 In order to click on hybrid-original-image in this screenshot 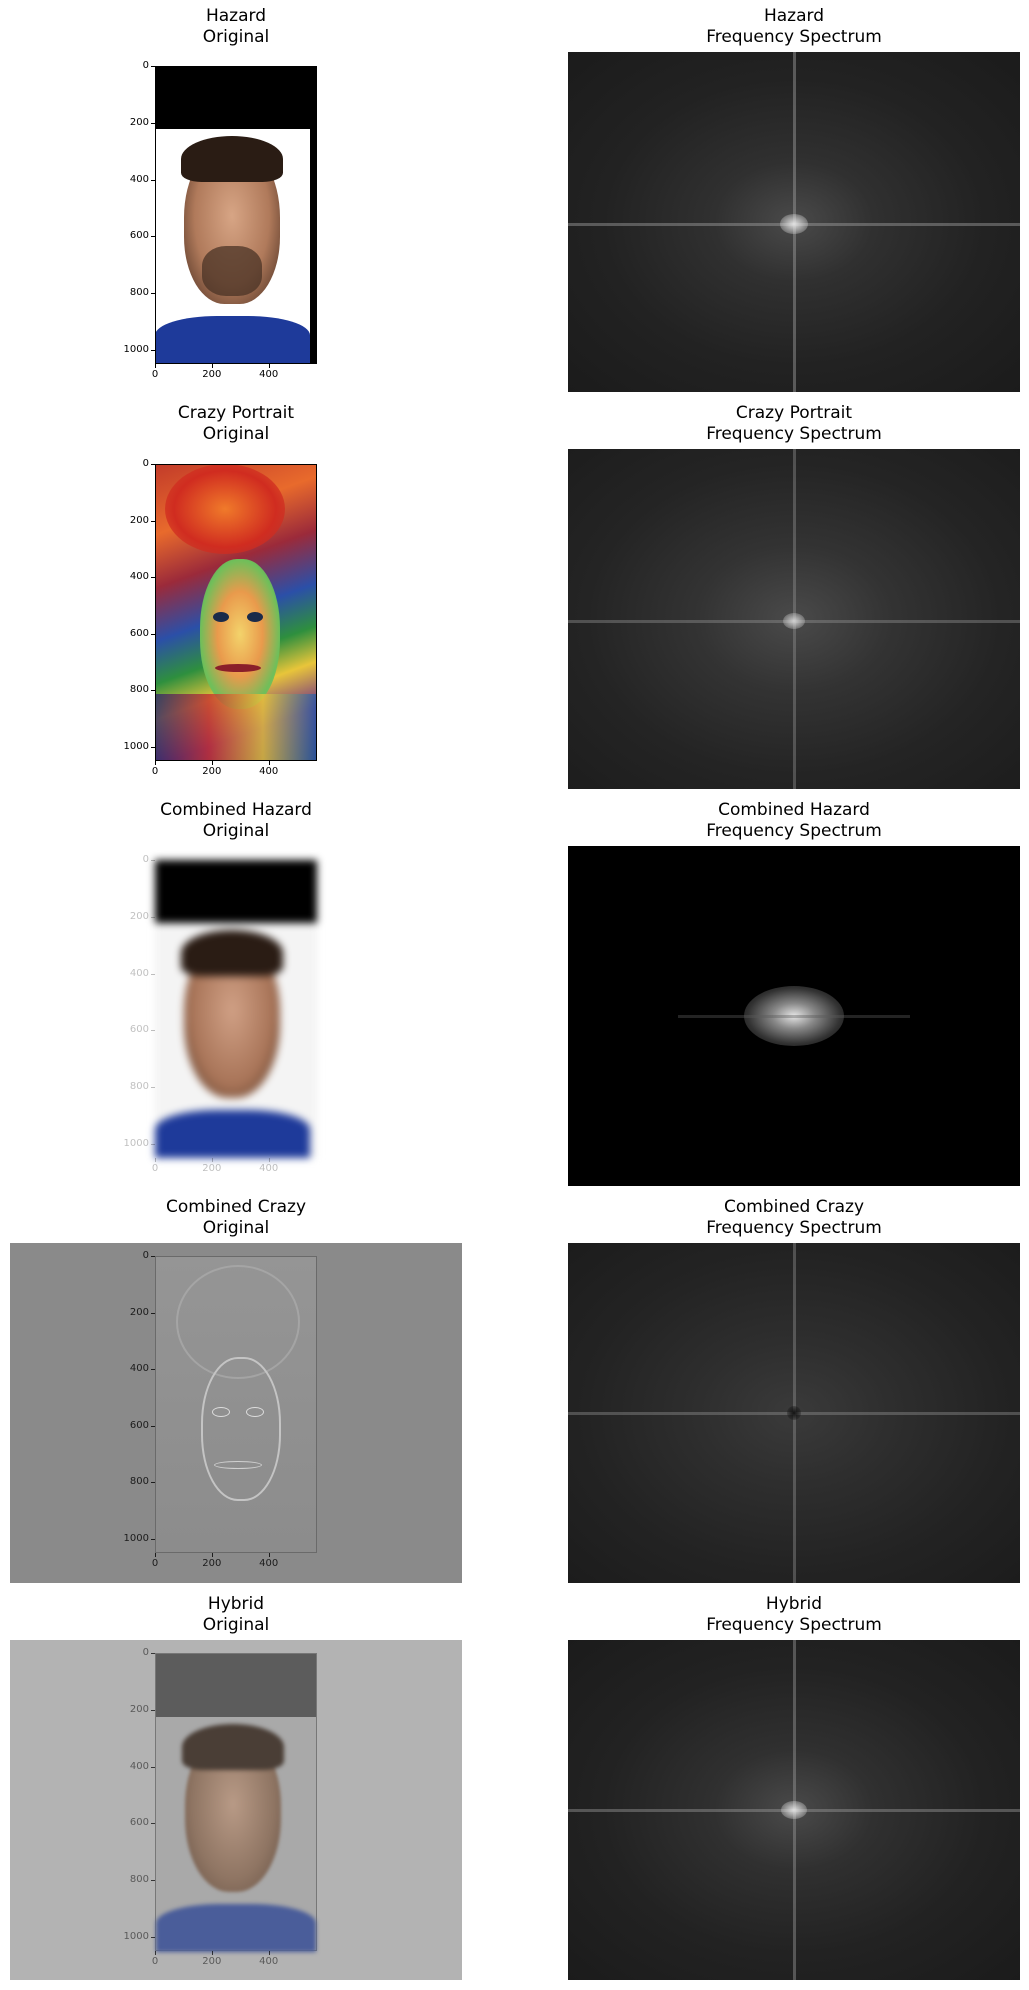, I will do `click(236, 1810)`.